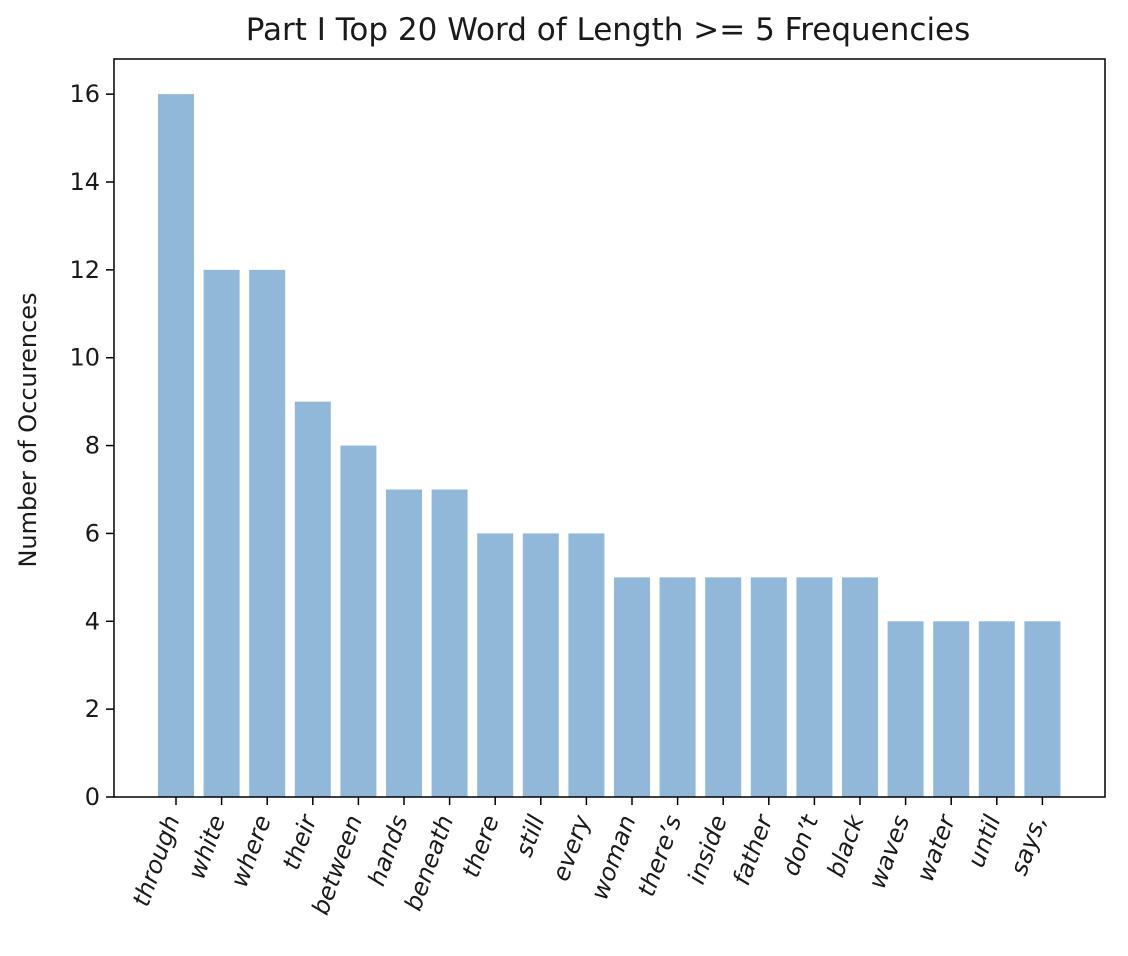 The height and width of the screenshot is (956, 1128). I want to click on x-tick-label: says,, so click(1028, 844).